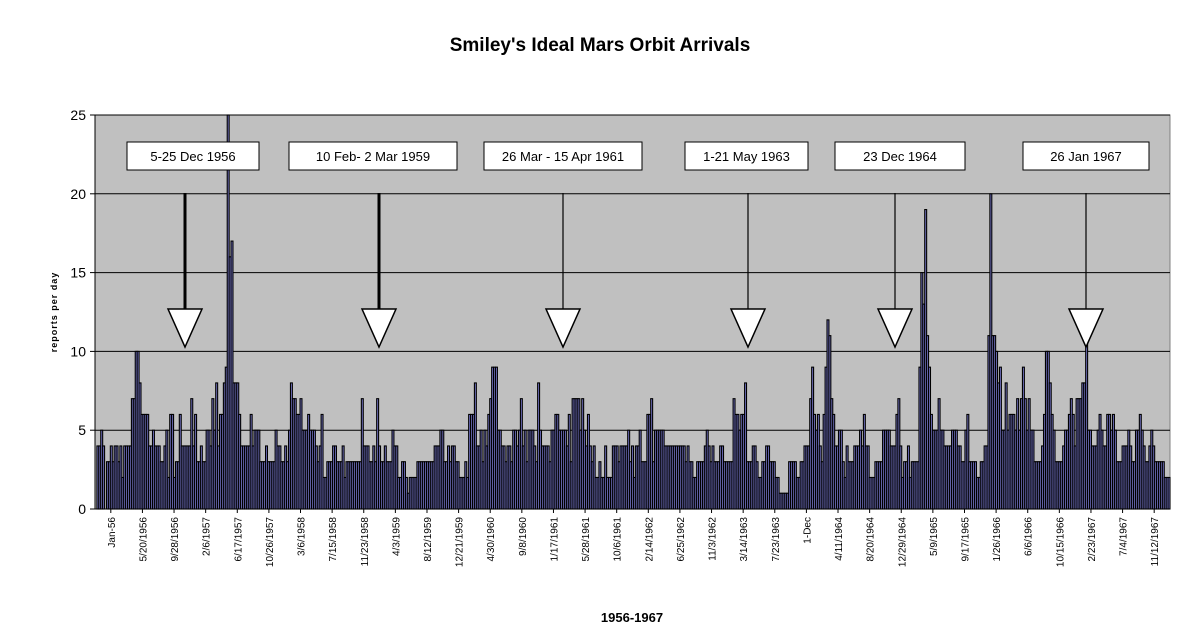 The width and height of the screenshot is (1200, 630). Describe the element at coordinates (82, 509) in the screenshot. I see `y-tick-label: 0` at that location.